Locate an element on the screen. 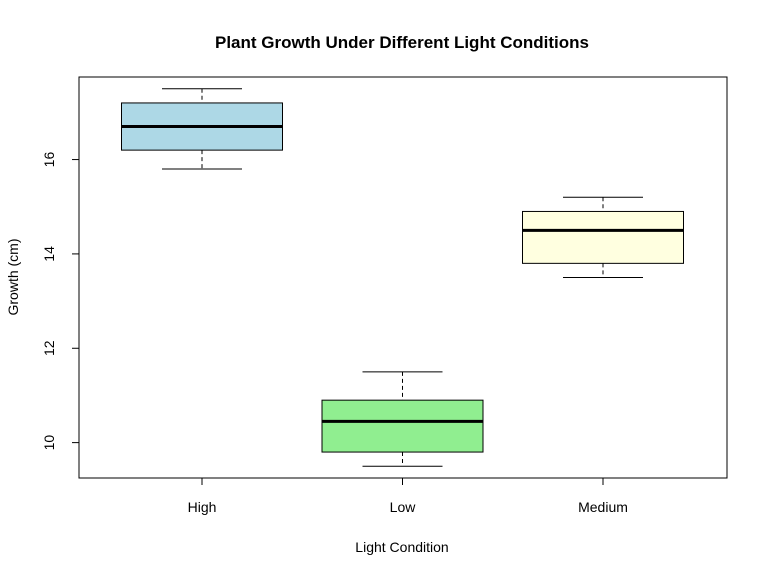 Image resolution: width=768 pixels, height=581 pixels. x-tick-label: Low is located at coordinates (403, 507).